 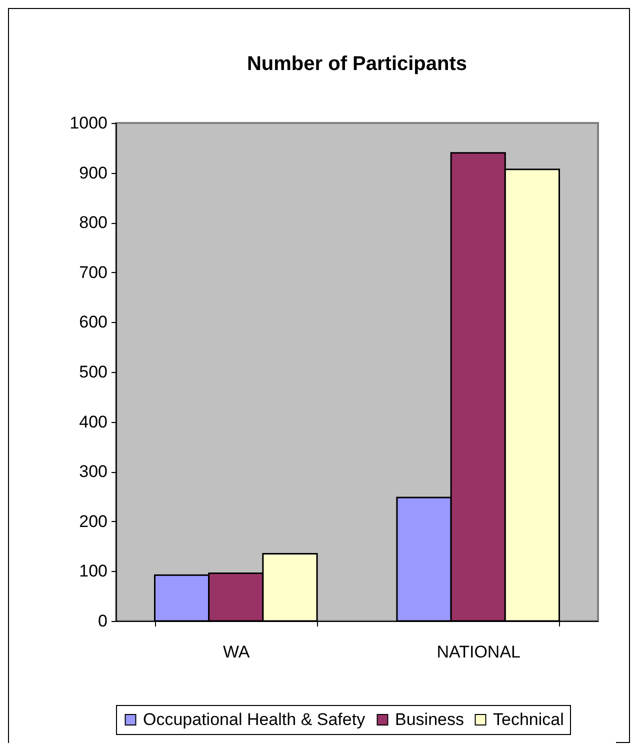 I want to click on y-tick-label: 1000, so click(x=89, y=123).